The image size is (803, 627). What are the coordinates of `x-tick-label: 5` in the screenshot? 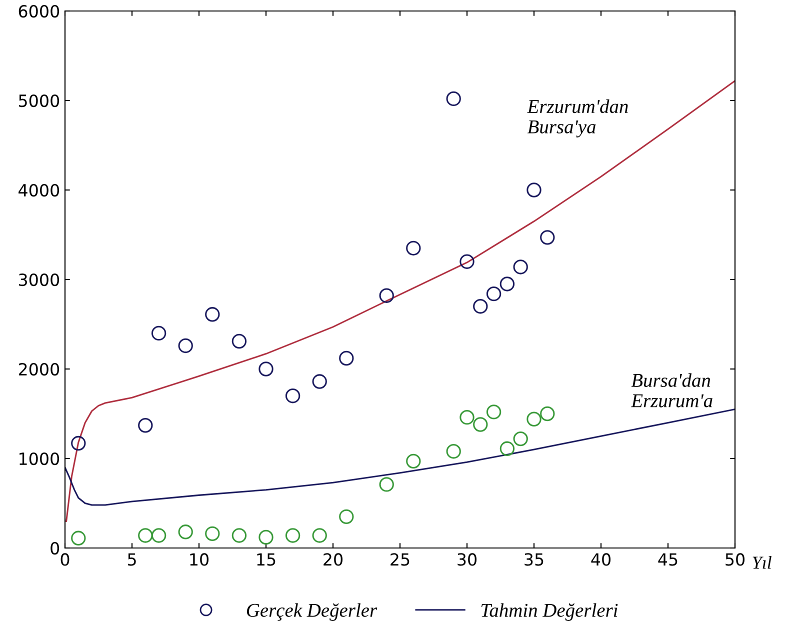 It's located at (132, 559).